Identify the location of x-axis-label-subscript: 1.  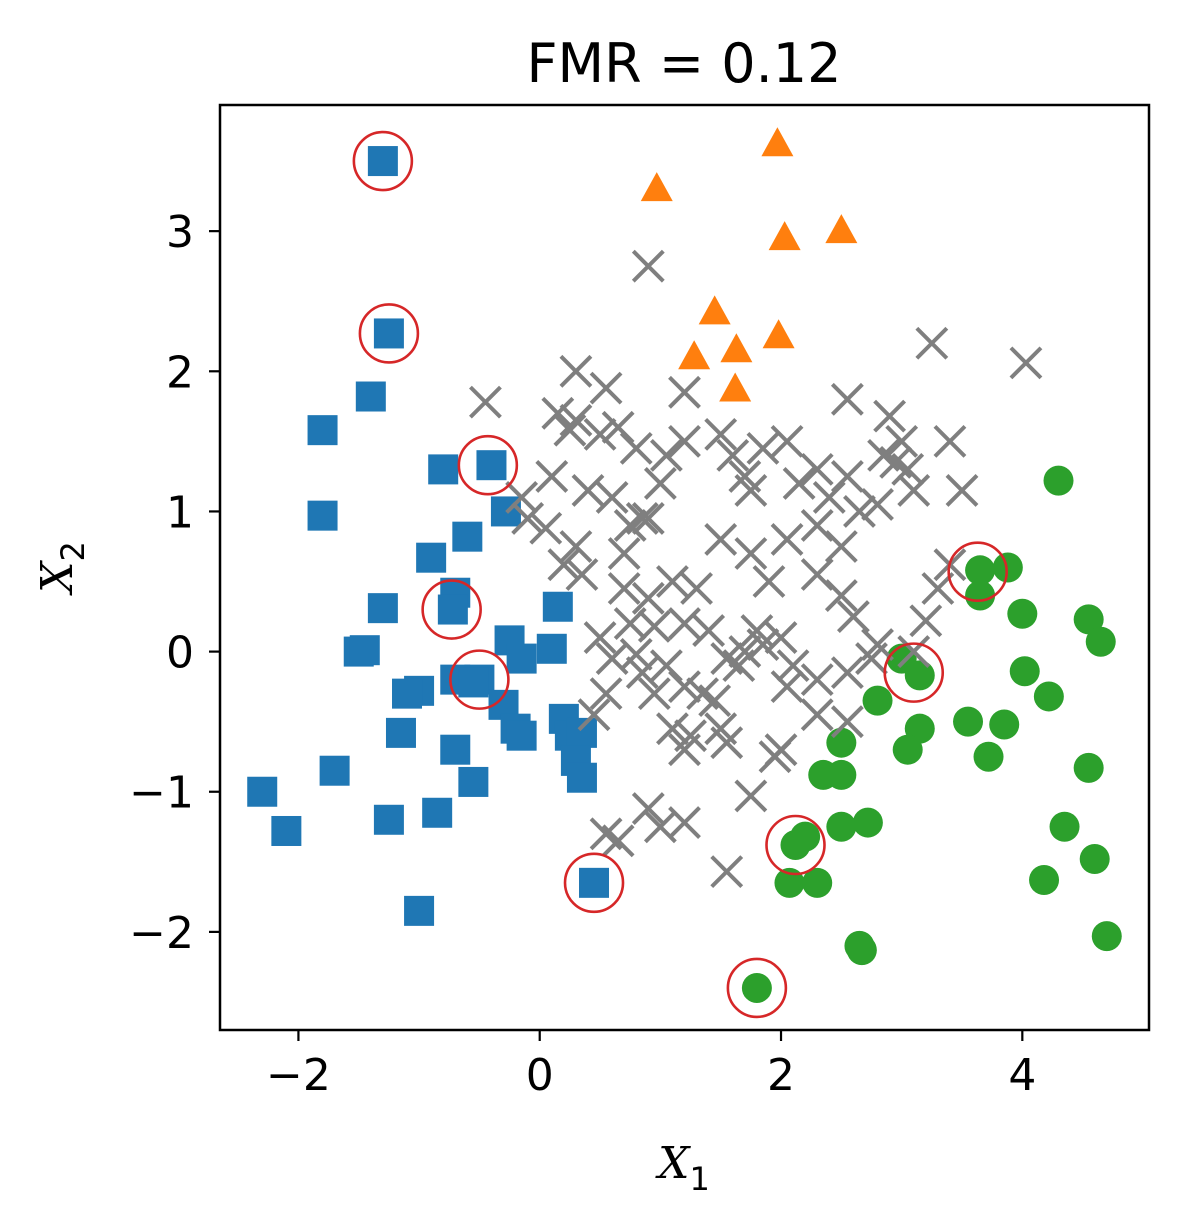
(699, 1179).